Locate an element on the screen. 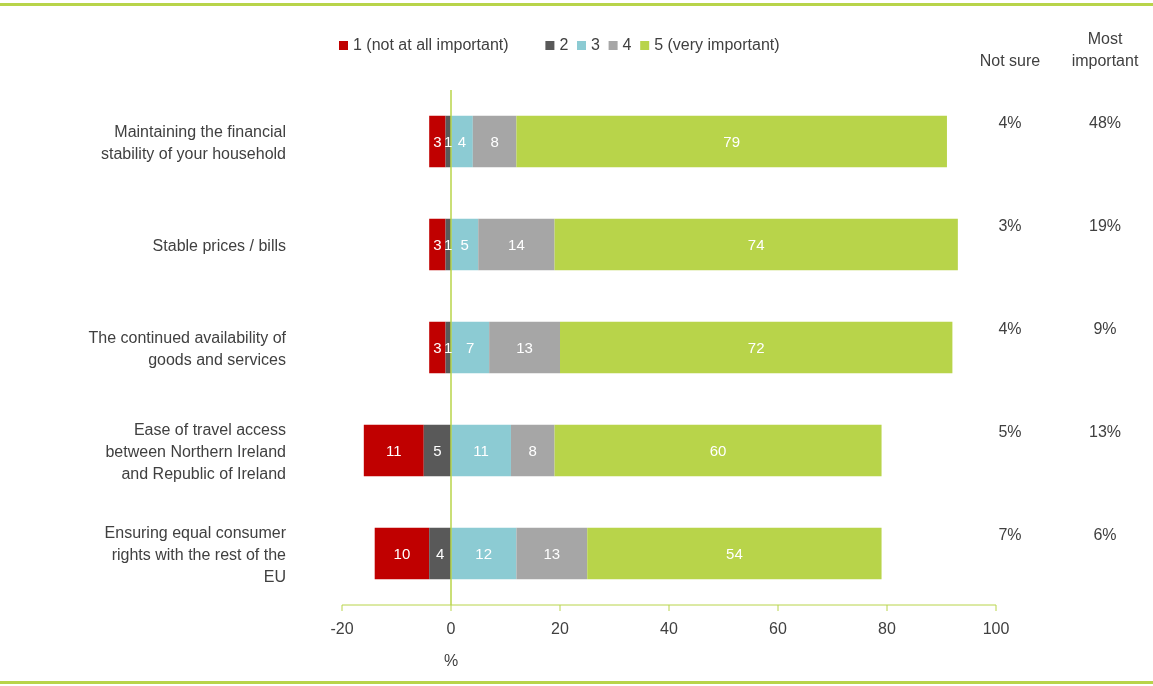  text: 6% is located at coordinates (1105, 534).